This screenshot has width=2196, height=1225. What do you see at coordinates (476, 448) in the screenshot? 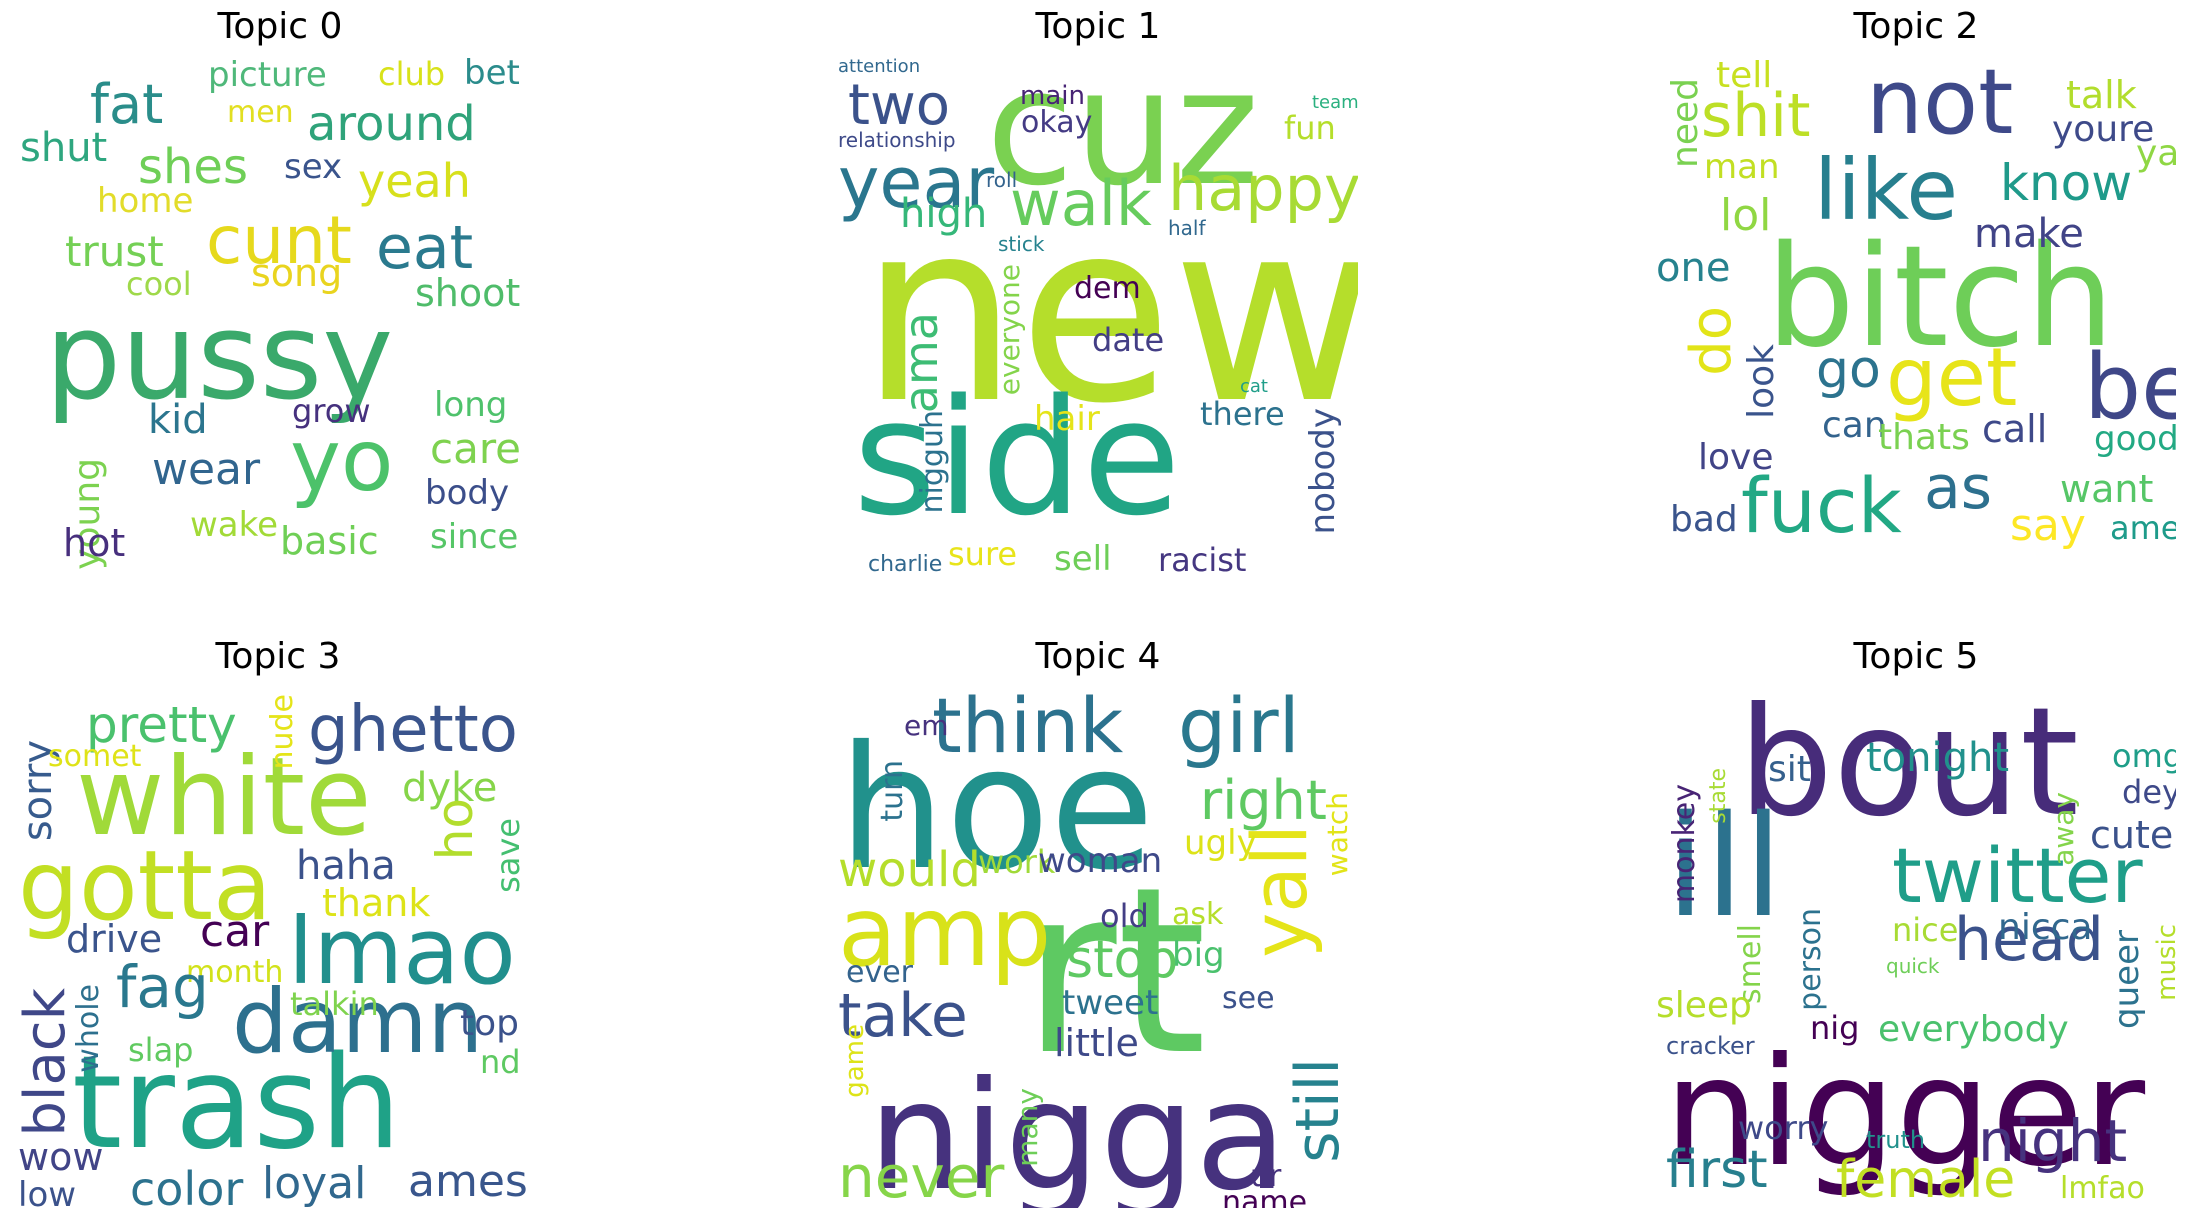
I see `cloud-word: care` at bounding box center [476, 448].